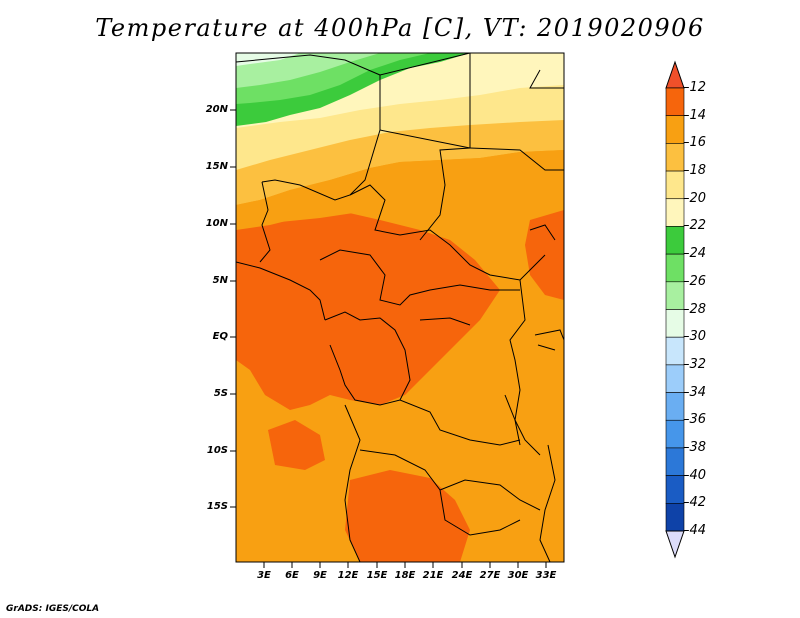 This screenshot has height=618, width=800. I want to click on lat-label-5s: 5S, so click(220, 393).